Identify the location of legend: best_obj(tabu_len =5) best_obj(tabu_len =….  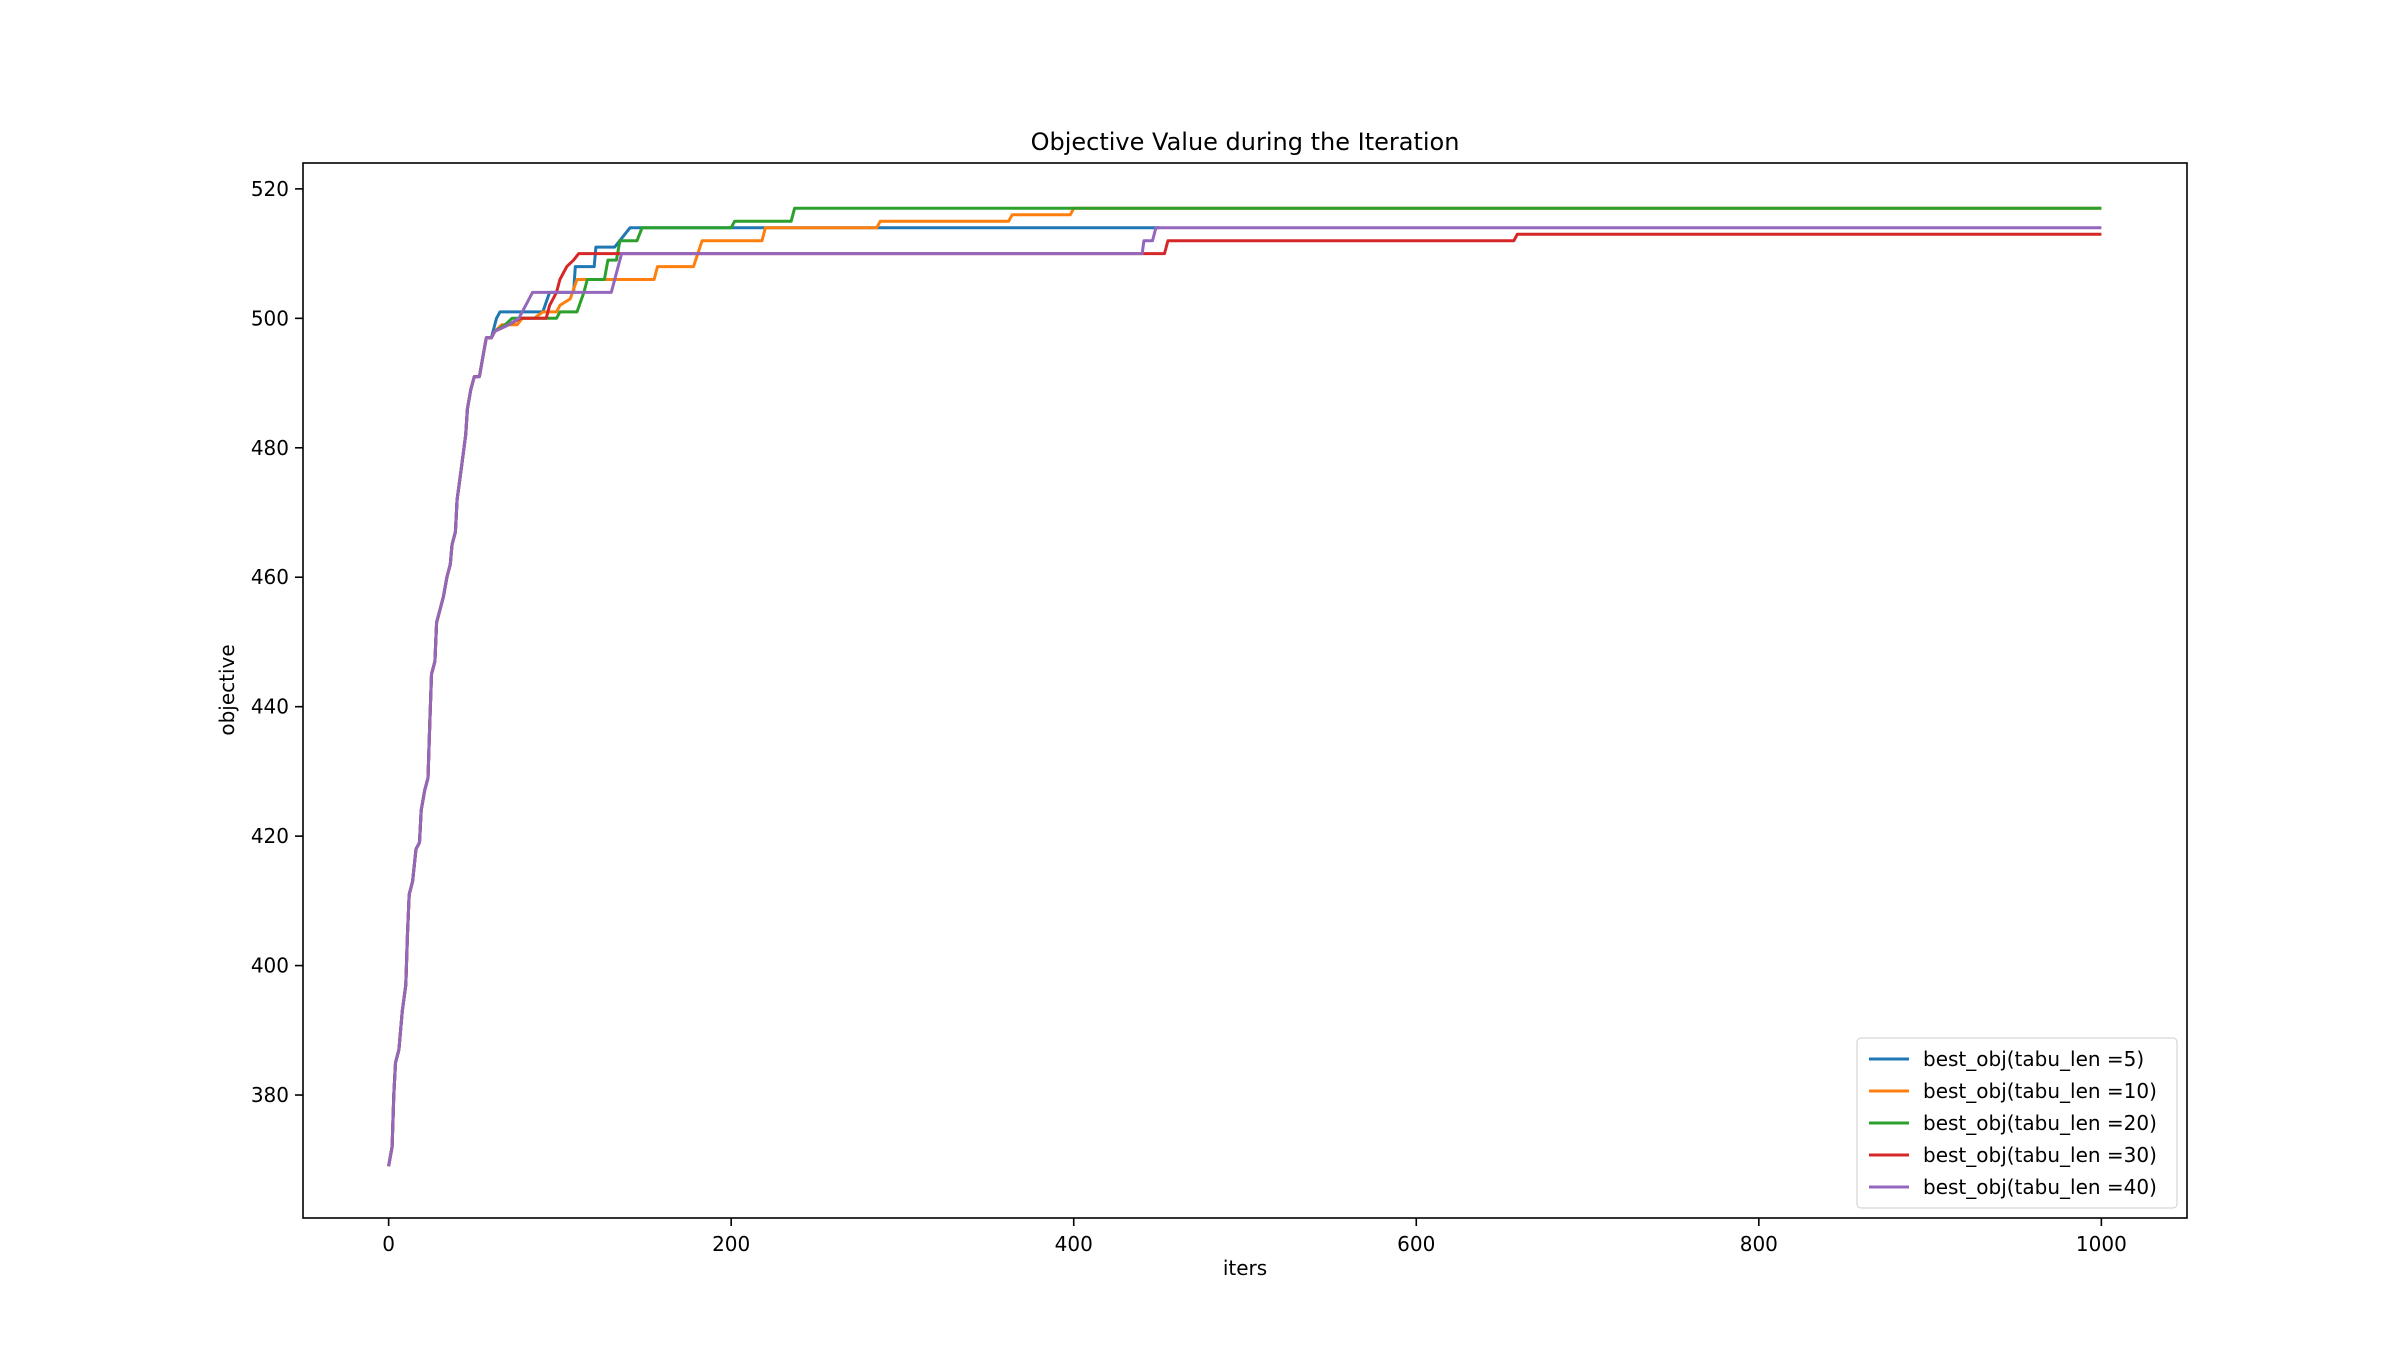
(2017, 1123).